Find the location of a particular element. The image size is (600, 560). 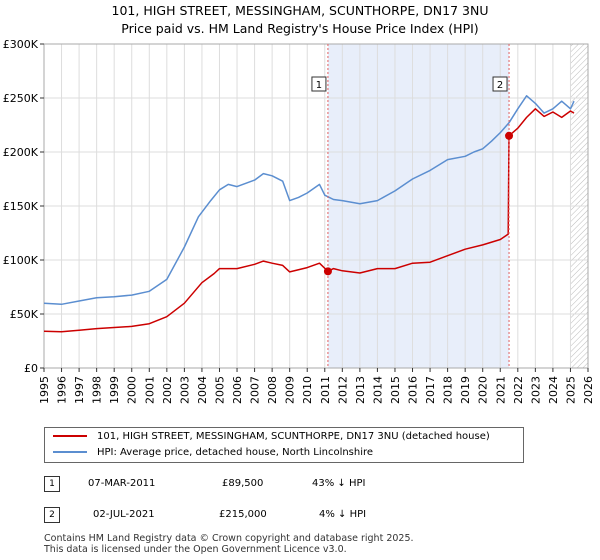

legend-swatch-property is located at coordinates (70, 436).